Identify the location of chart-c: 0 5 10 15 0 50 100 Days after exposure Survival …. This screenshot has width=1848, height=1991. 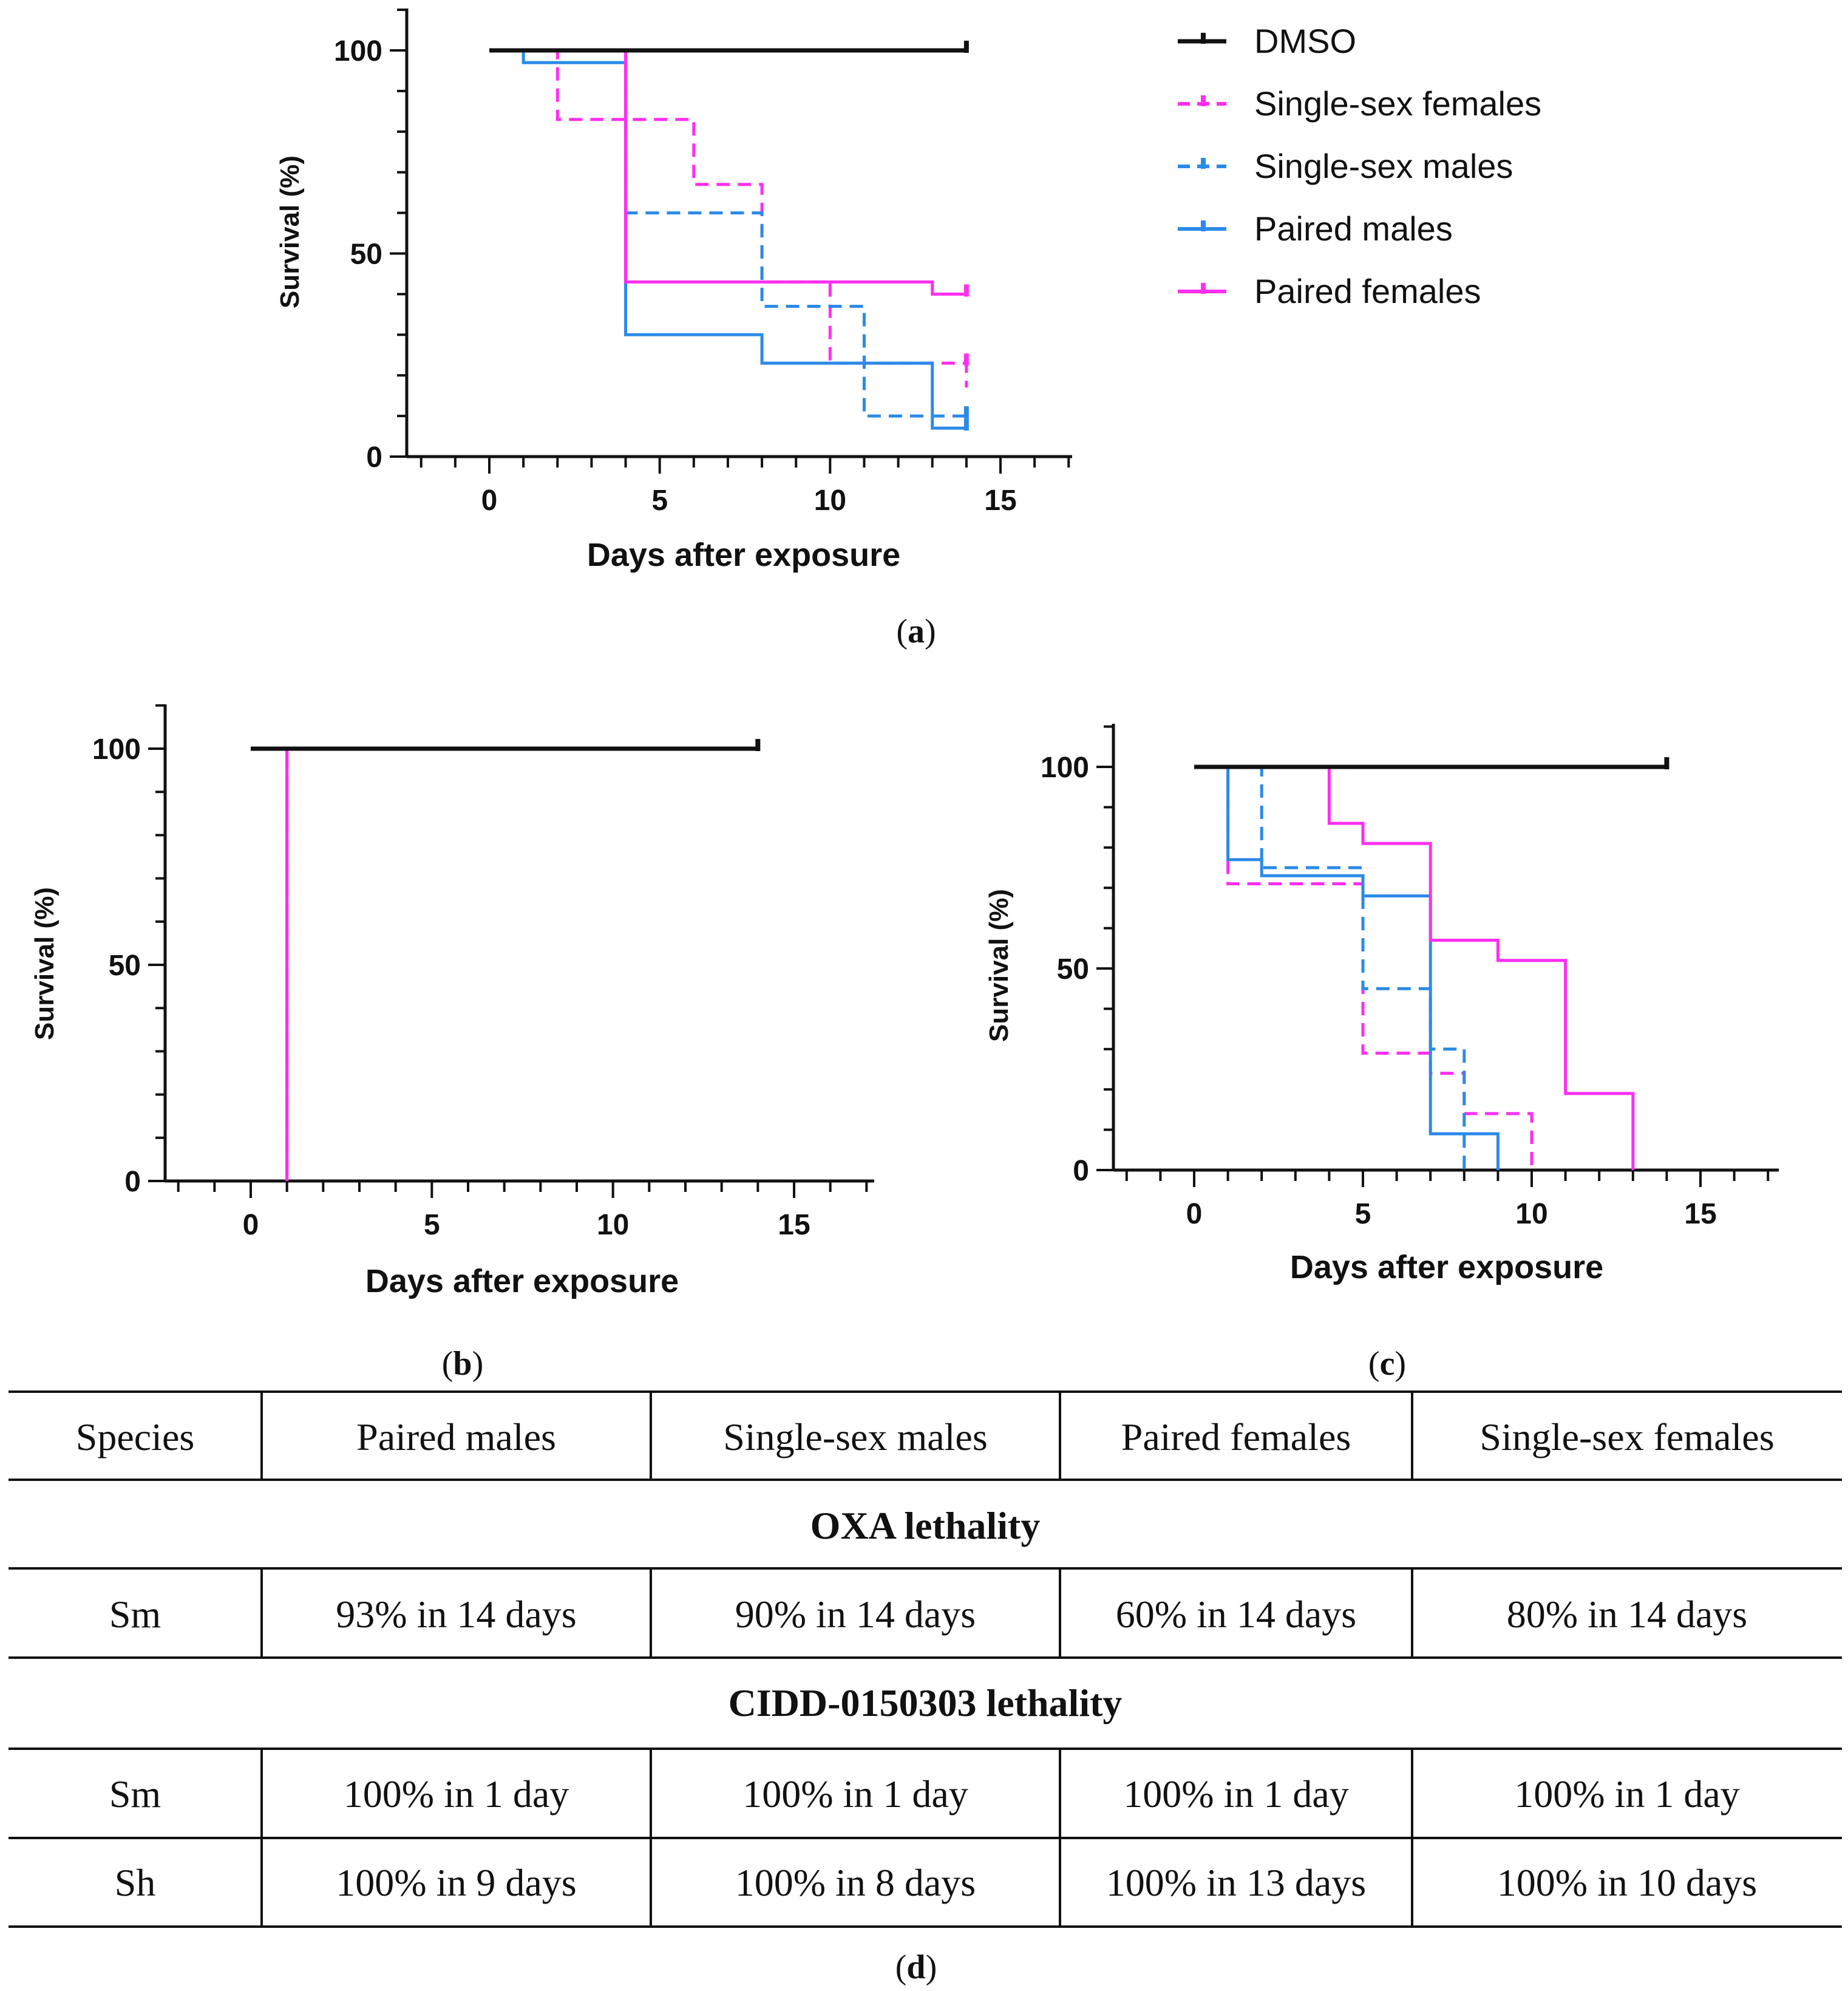
(1381, 1004).